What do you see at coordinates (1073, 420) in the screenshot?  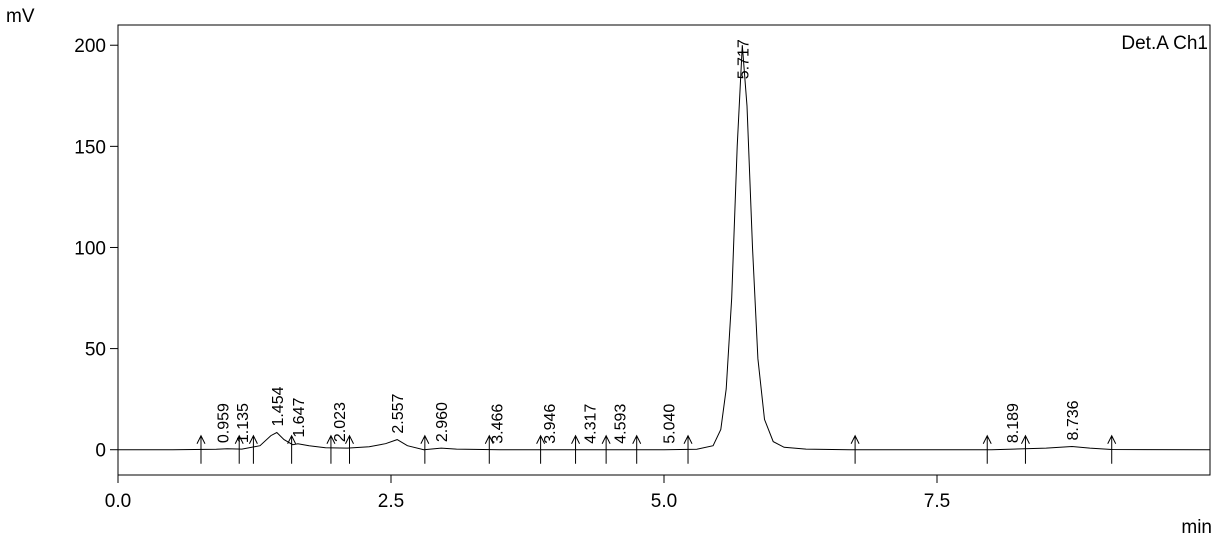 I see `peak-label: 8.736` at bounding box center [1073, 420].